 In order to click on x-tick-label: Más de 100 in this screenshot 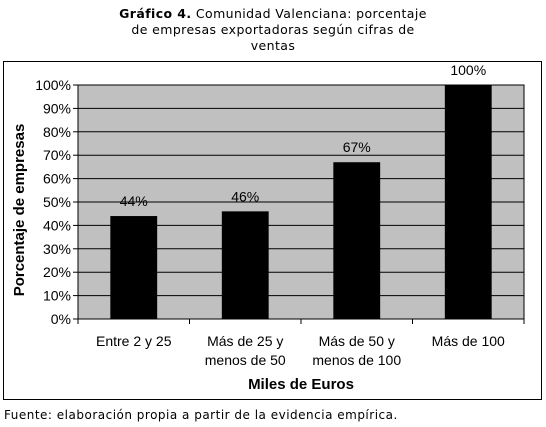, I will do `click(468, 341)`.